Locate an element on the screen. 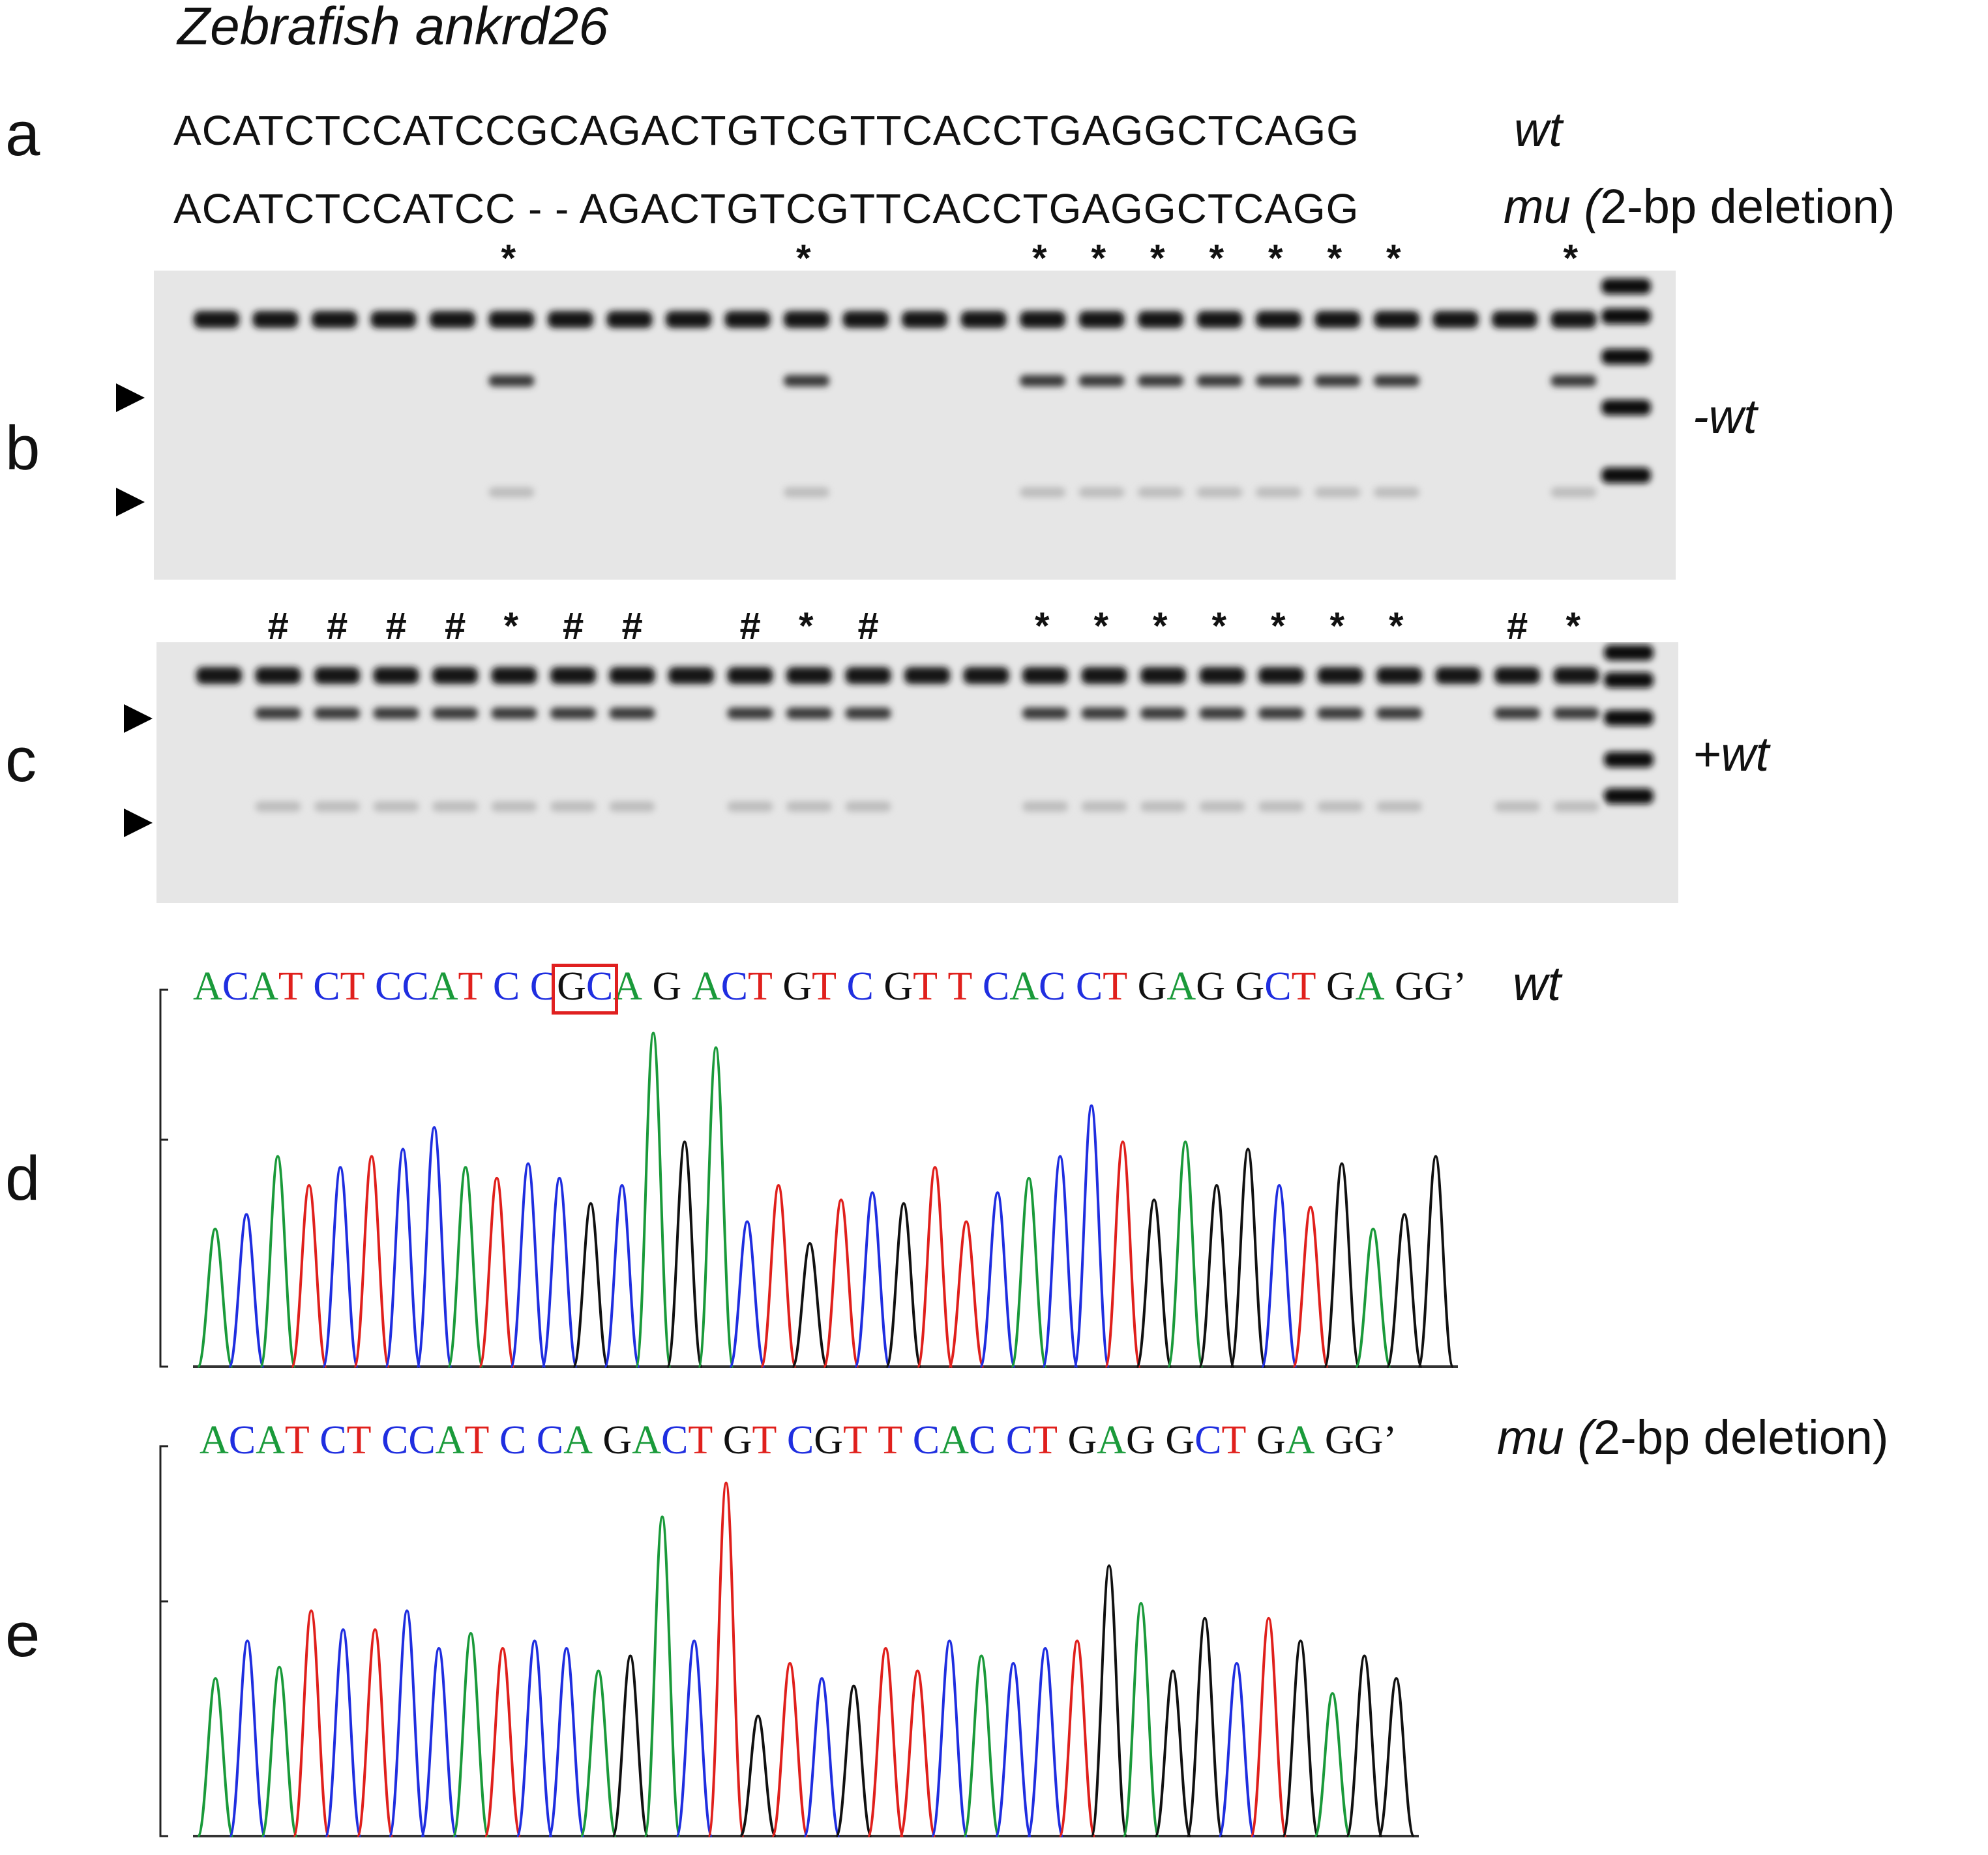  lane-mark: # is located at coordinates (750, 626).